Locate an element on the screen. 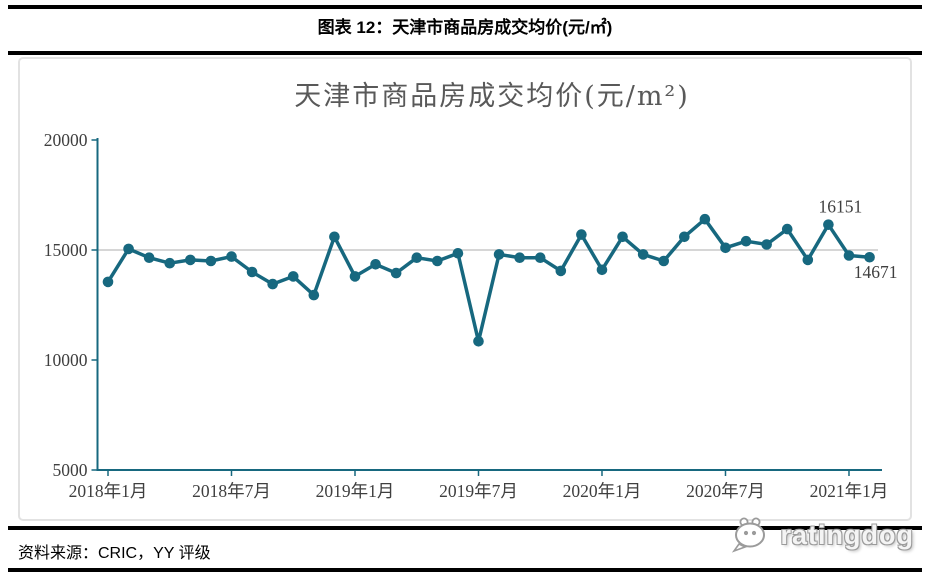 This screenshot has width=930, height=578. speech-bubble-tail is located at coordinates (739, 547).